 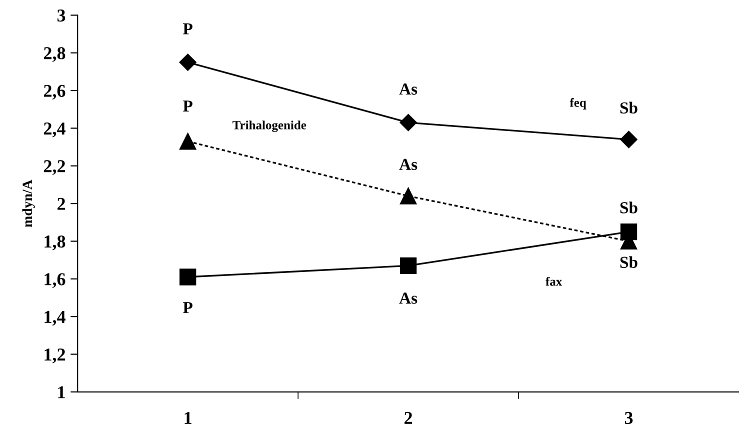 What do you see at coordinates (269, 126) in the screenshot?
I see `annotation: Trihalogenide` at bounding box center [269, 126].